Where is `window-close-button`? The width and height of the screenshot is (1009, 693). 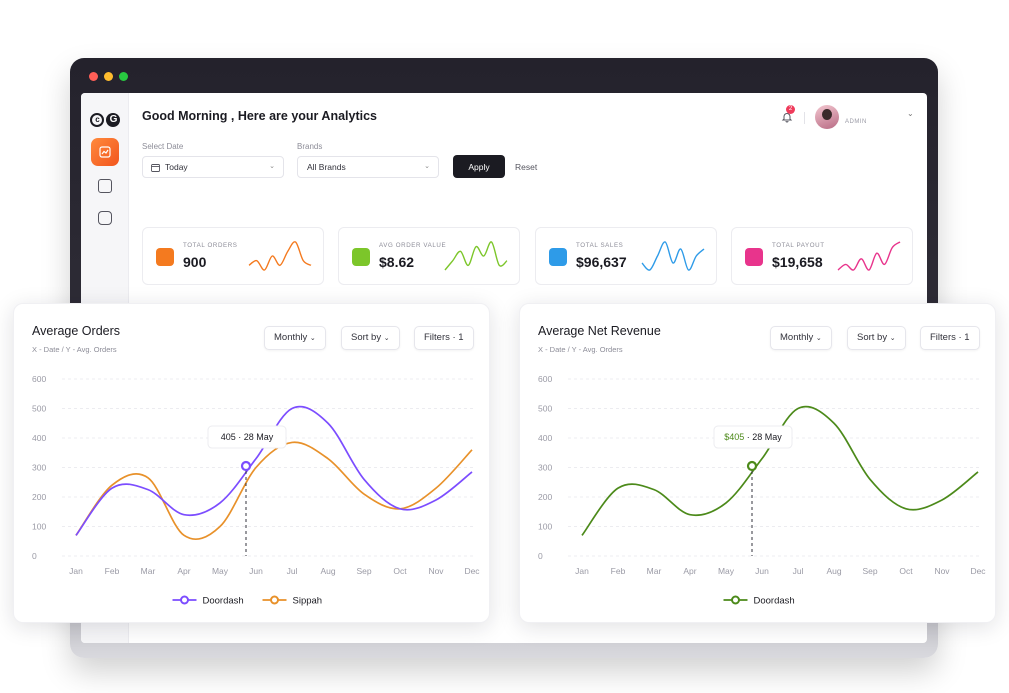 window-close-button is located at coordinates (93, 76).